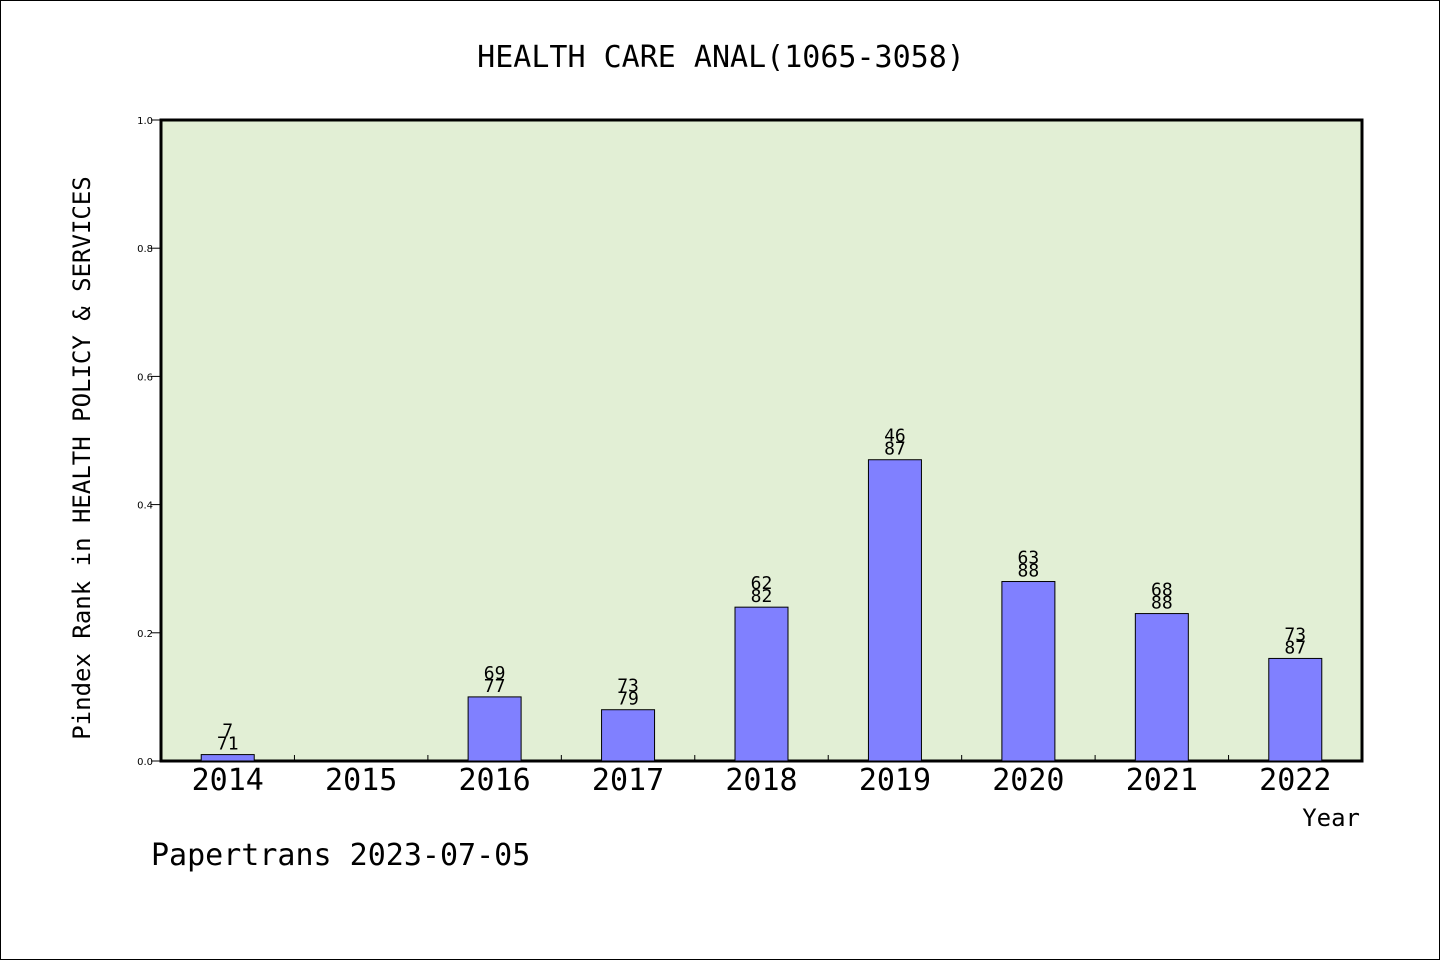 The image size is (1440, 961). Describe the element at coordinates (1162, 780) in the screenshot. I see `x-tick-label: 2021` at that location.